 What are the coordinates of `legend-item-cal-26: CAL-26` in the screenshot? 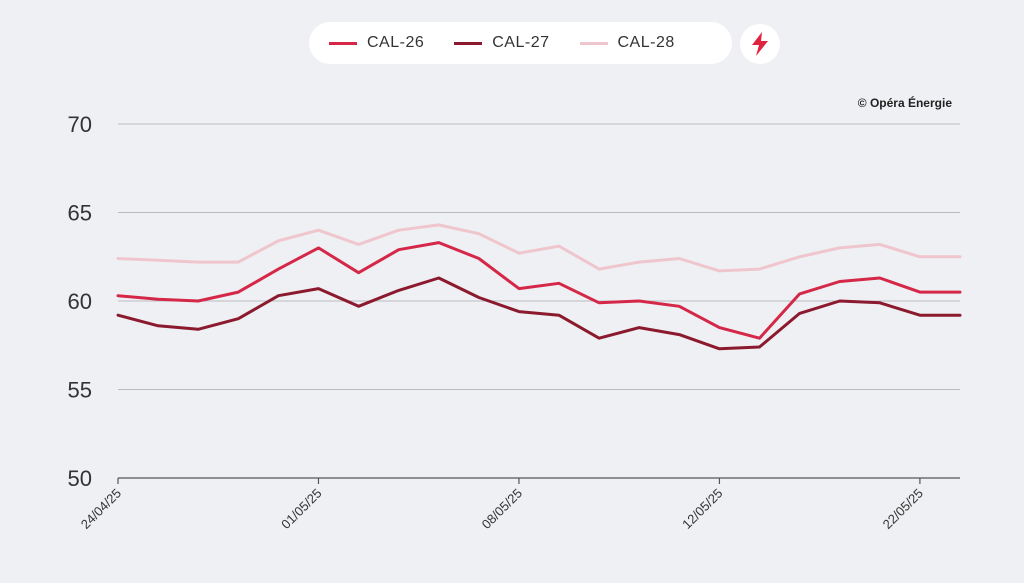 It's located at (376, 43).